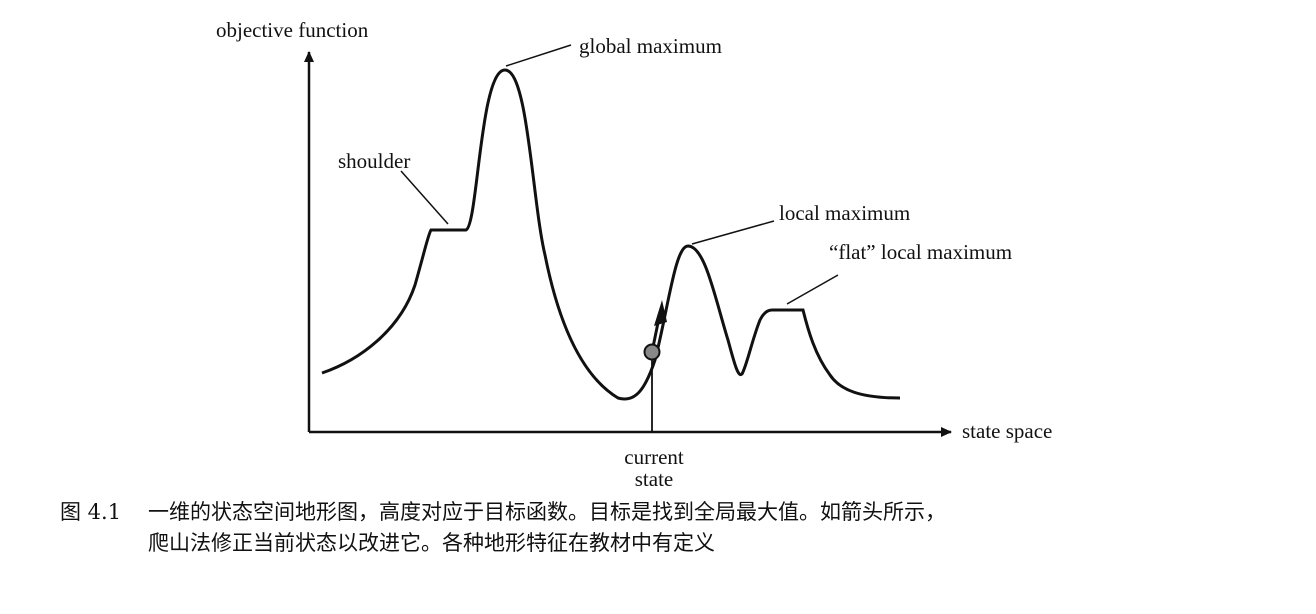 This screenshot has height=614, width=1316. What do you see at coordinates (1007, 431) in the screenshot?
I see `x-axis-label: state space` at bounding box center [1007, 431].